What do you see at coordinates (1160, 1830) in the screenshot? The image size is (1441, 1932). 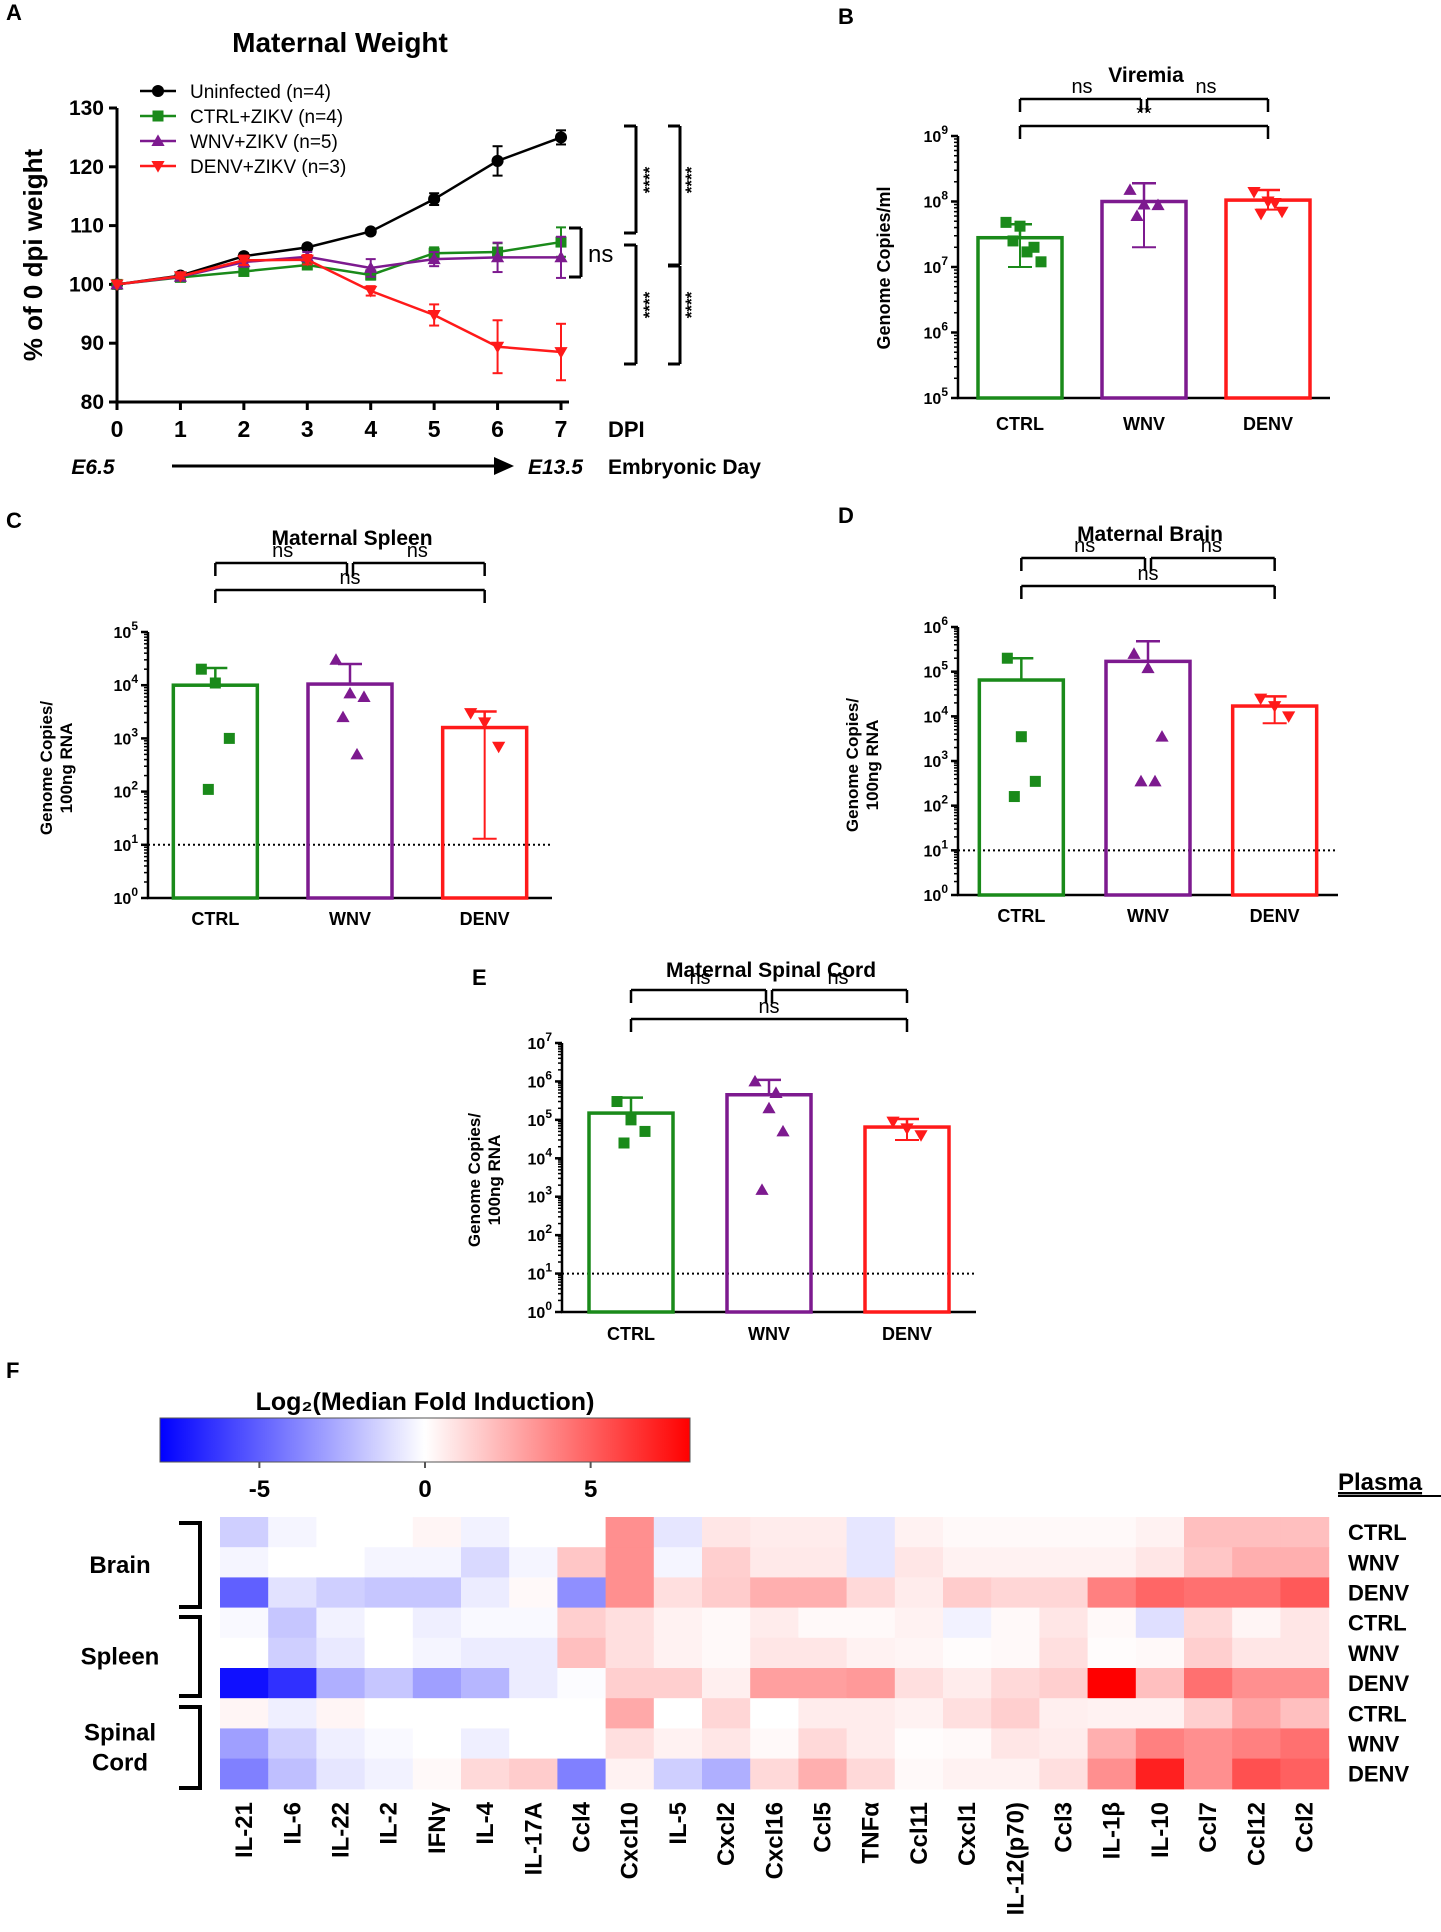 I see `heatmap-column-label: IL-10` at bounding box center [1160, 1830].